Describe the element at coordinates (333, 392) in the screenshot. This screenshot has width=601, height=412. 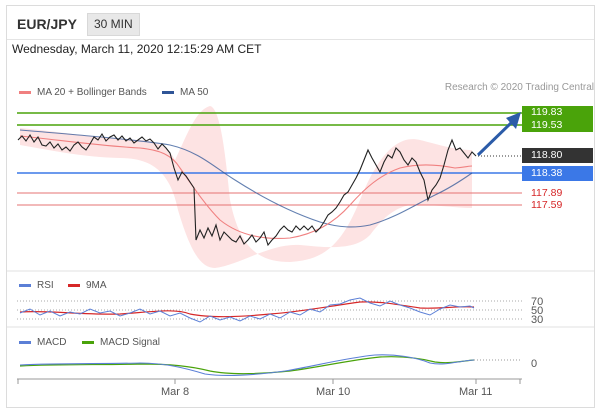
I see `x-label-mar10: Mar 10` at that location.